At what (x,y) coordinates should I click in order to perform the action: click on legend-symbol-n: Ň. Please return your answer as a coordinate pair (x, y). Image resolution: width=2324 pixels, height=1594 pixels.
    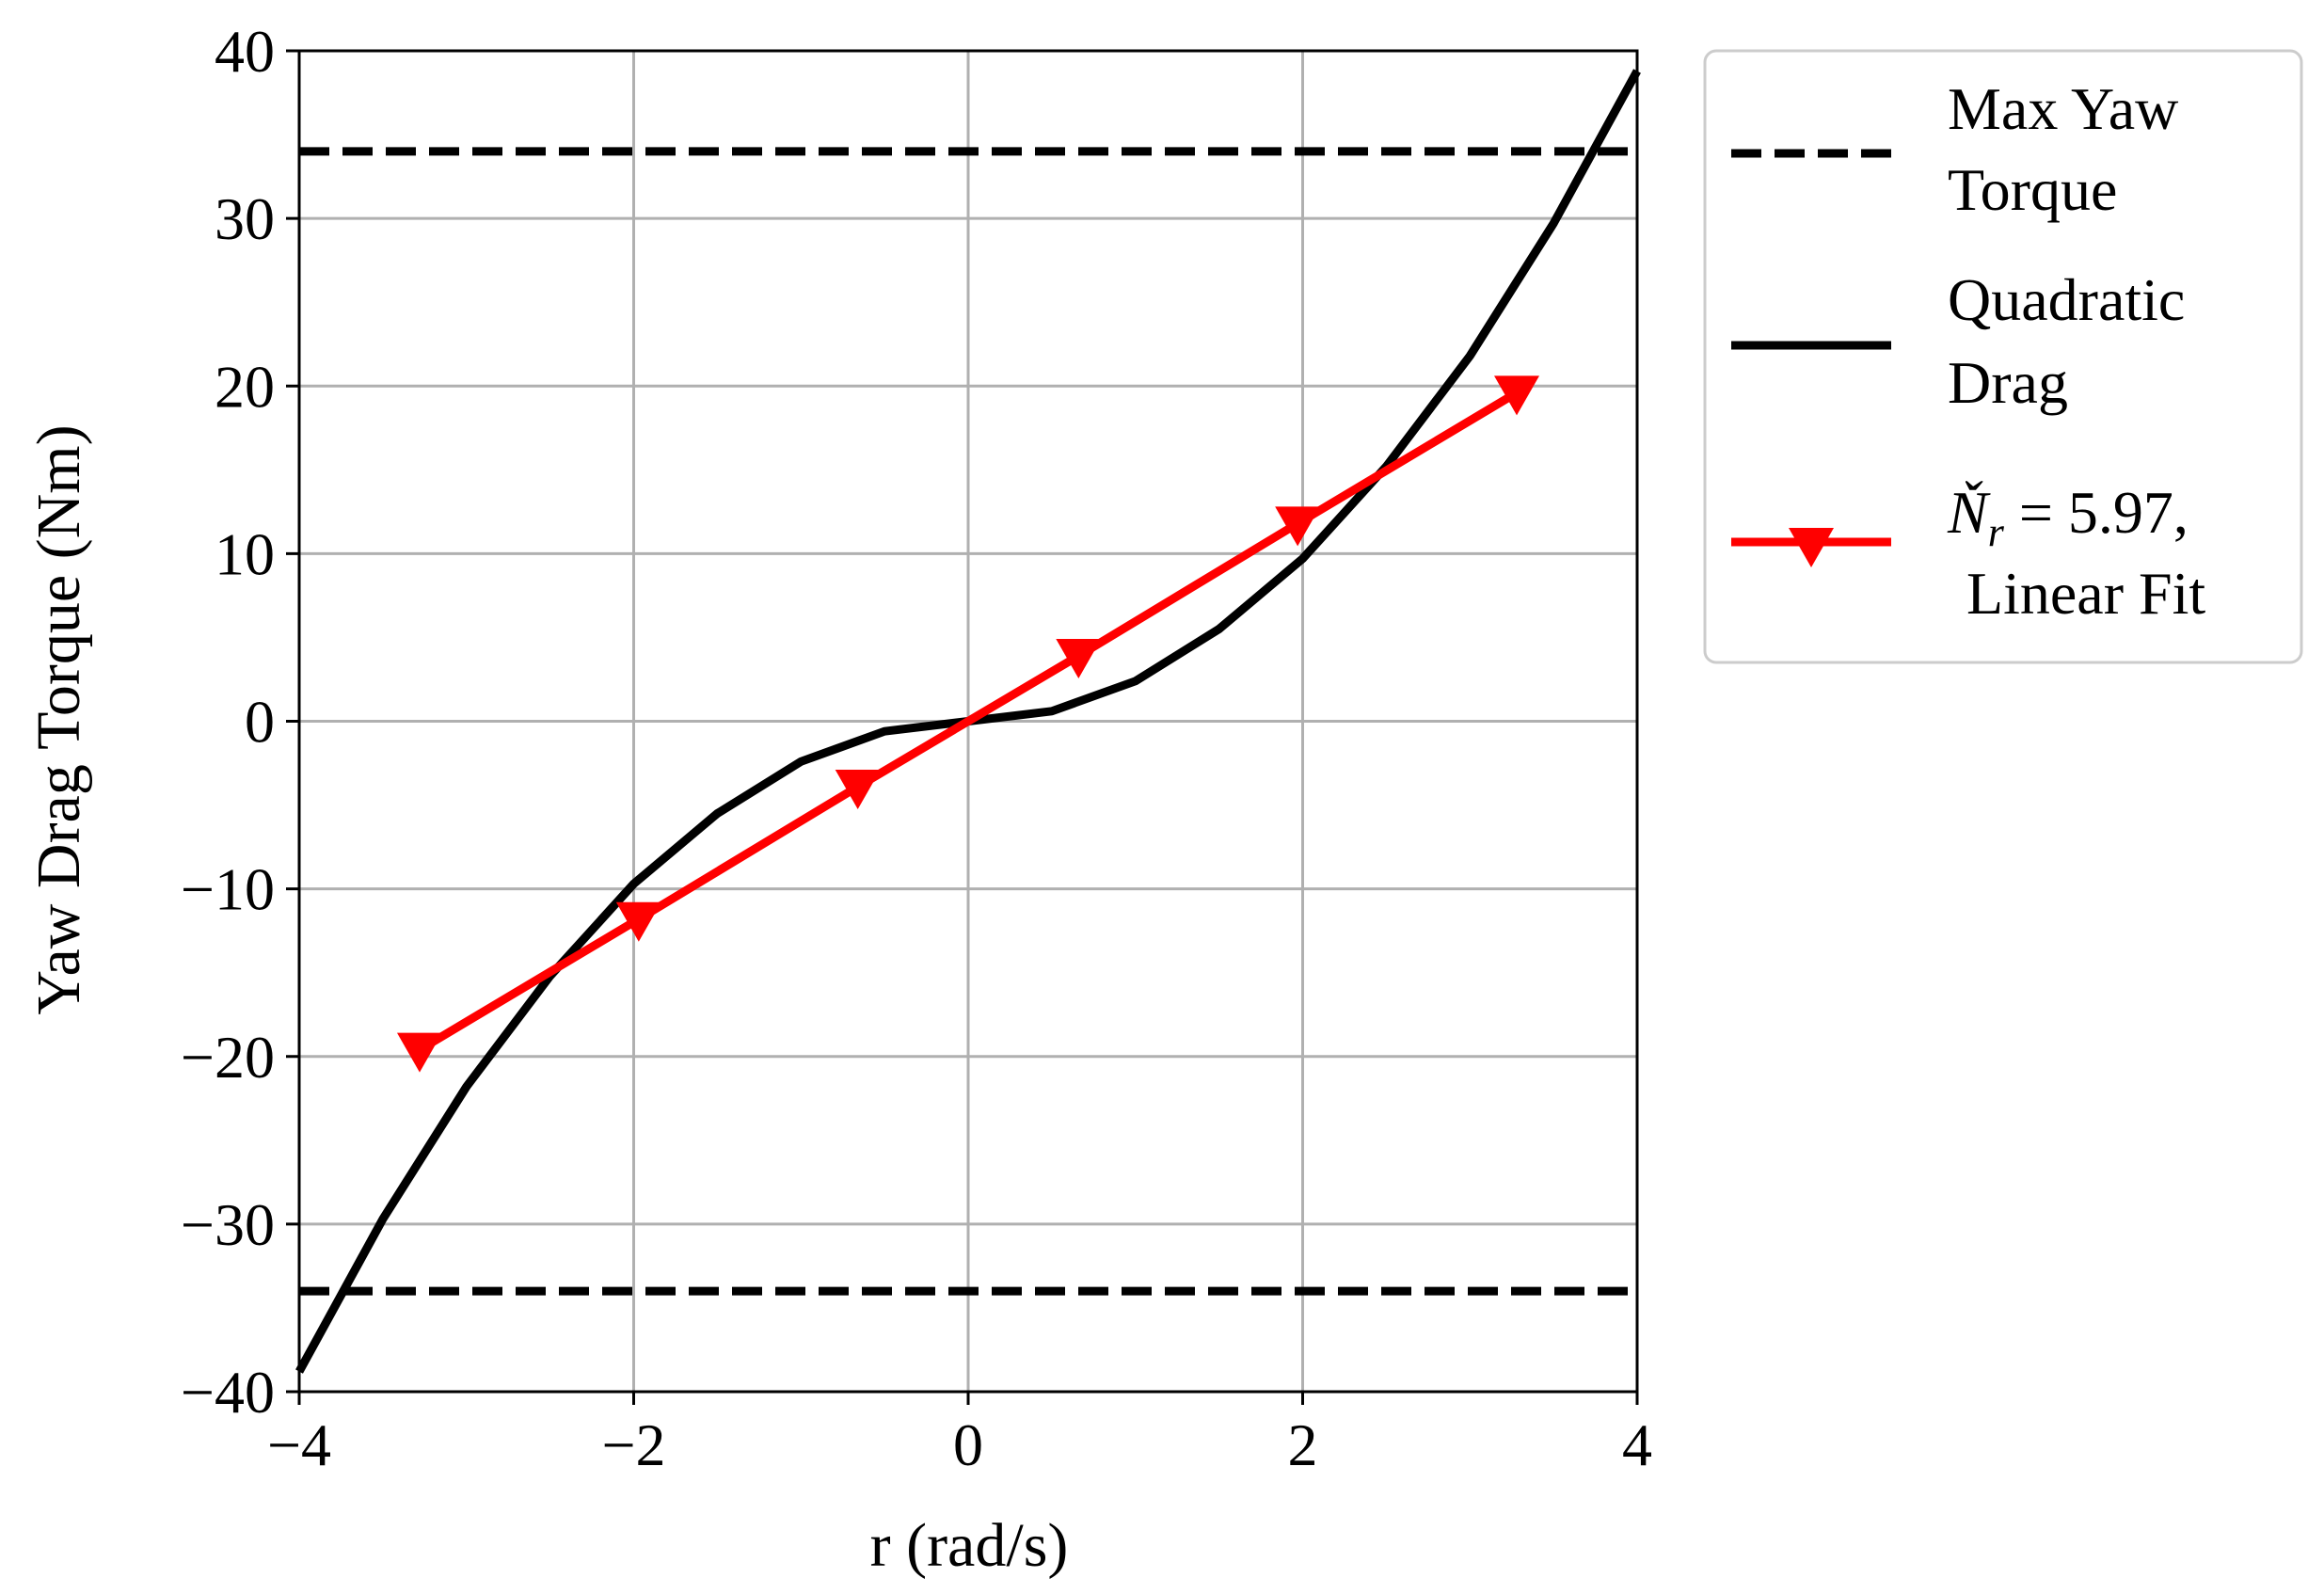
    Looking at the image, I should click on (1969, 512).